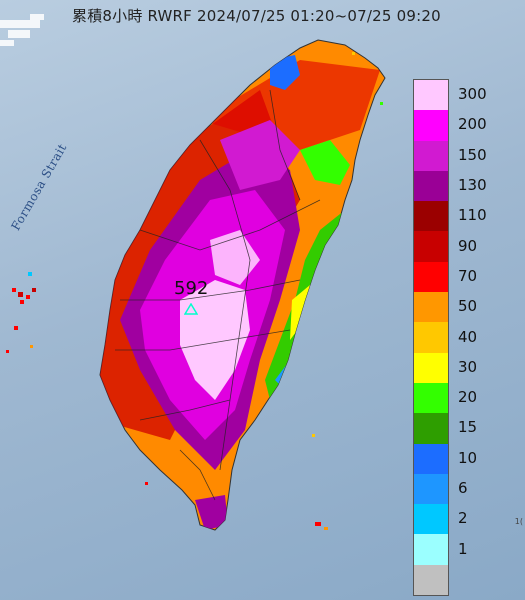 This screenshot has height=600, width=525. I want to click on legend-label: 300, so click(472, 94).